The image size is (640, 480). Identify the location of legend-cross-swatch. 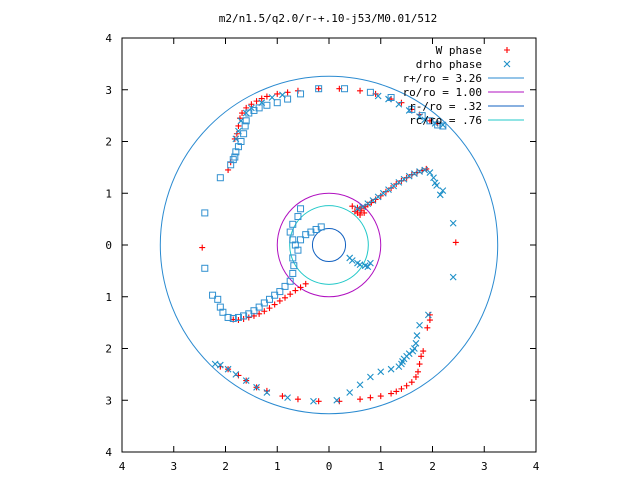
(507, 64).